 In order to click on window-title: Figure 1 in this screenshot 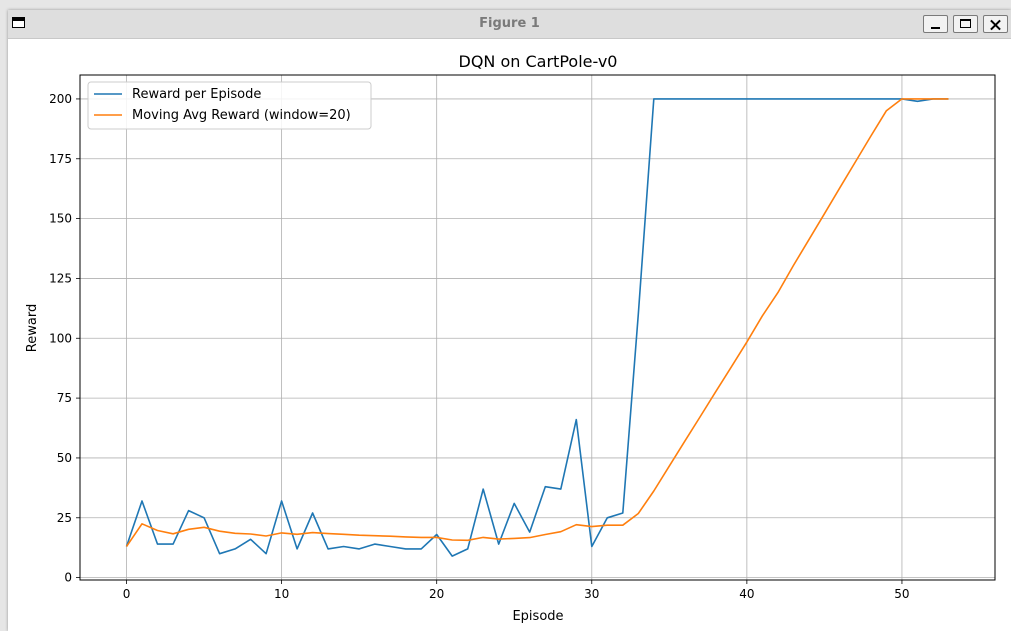, I will do `click(509, 23)`.